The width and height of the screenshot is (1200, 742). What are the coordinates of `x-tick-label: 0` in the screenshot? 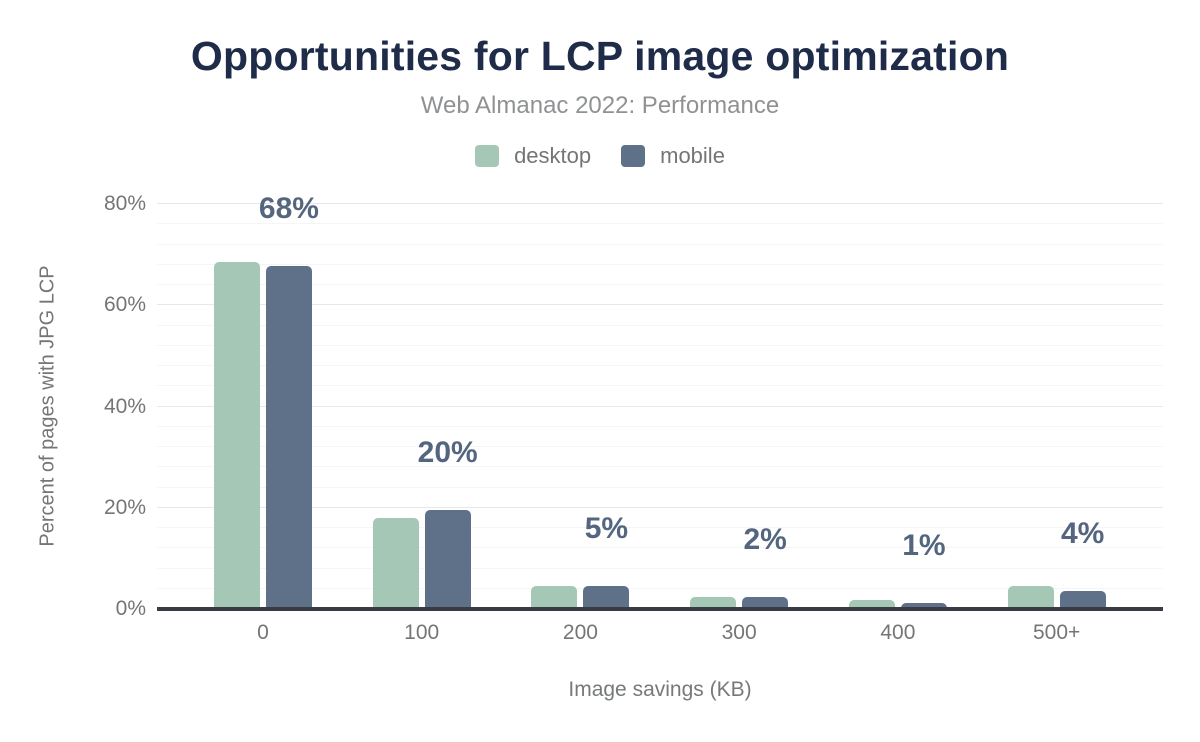 It's located at (263, 632).